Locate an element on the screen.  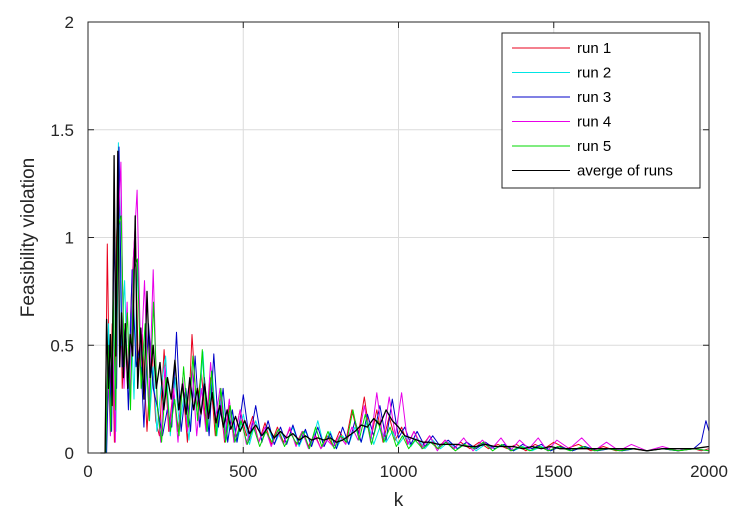
legend: run 1 run 2 run 3 run 4 run 5 averge of runs is located at coordinates (601, 110).